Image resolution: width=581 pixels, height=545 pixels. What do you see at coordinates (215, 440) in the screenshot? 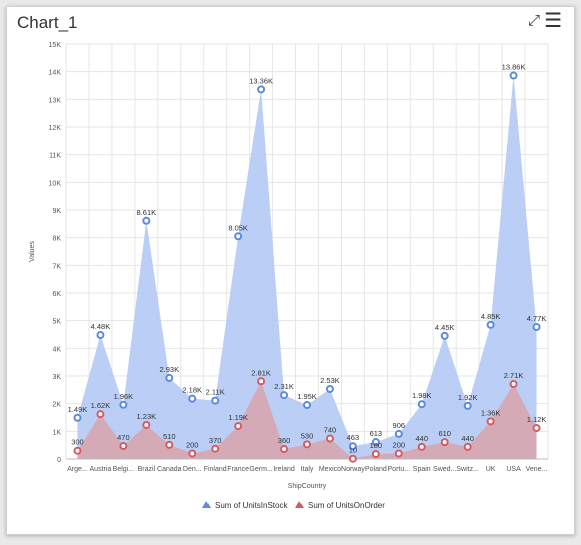
I see `data-label: 370` at bounding box center [215, 440].